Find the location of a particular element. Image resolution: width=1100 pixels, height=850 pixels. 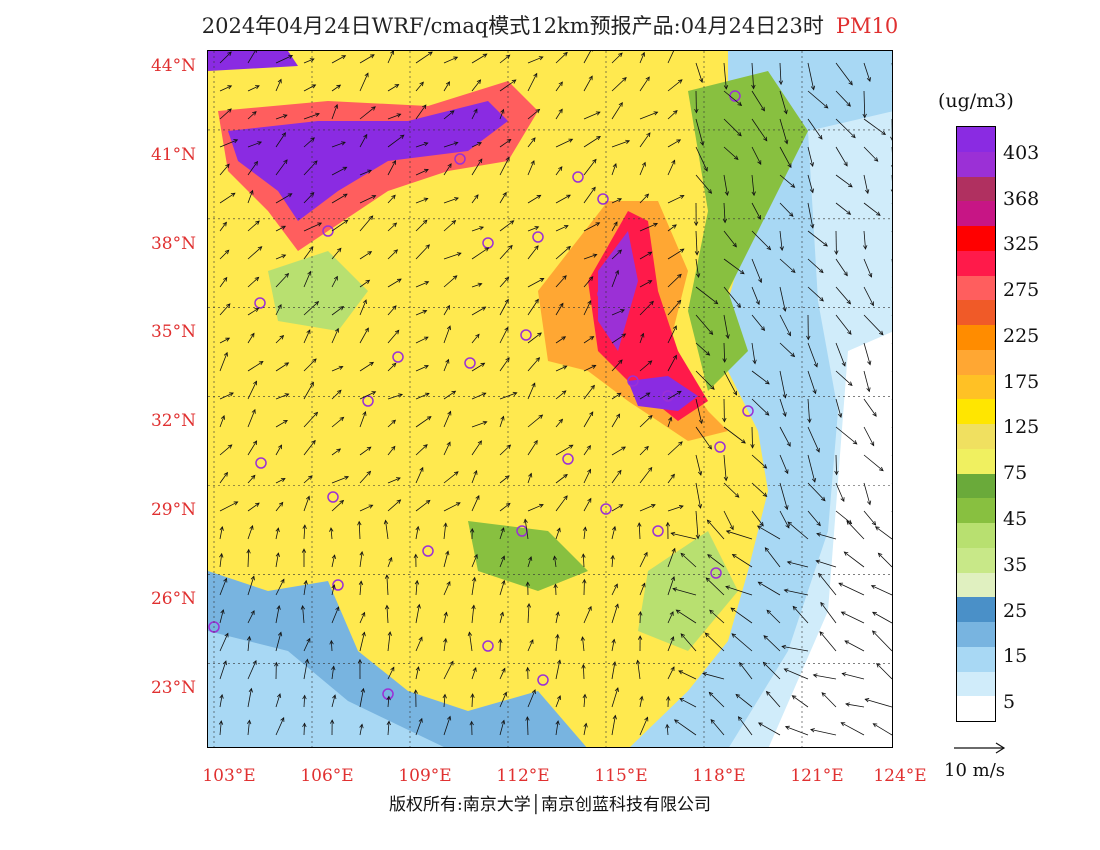

lat-label-41: 41°N is located at coordinates (173, 155).